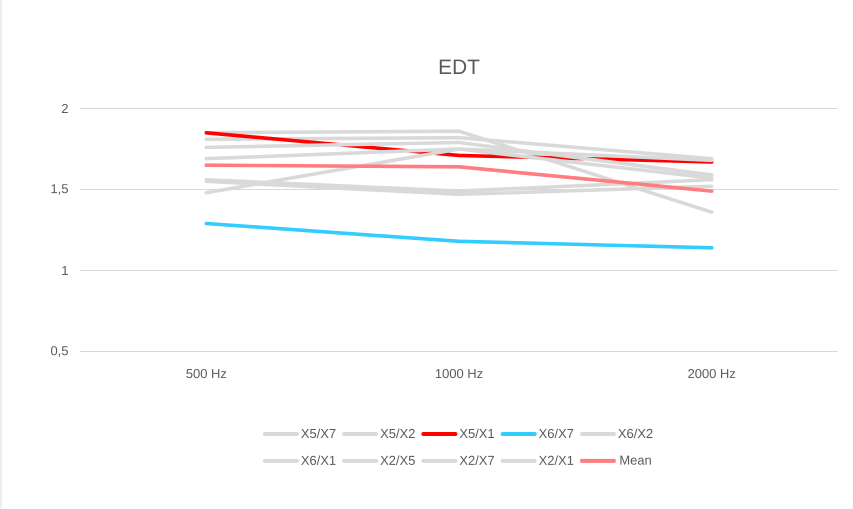 The image size is (853, 509). I want to click on legend-label: X5/X7, so click(318, 433).